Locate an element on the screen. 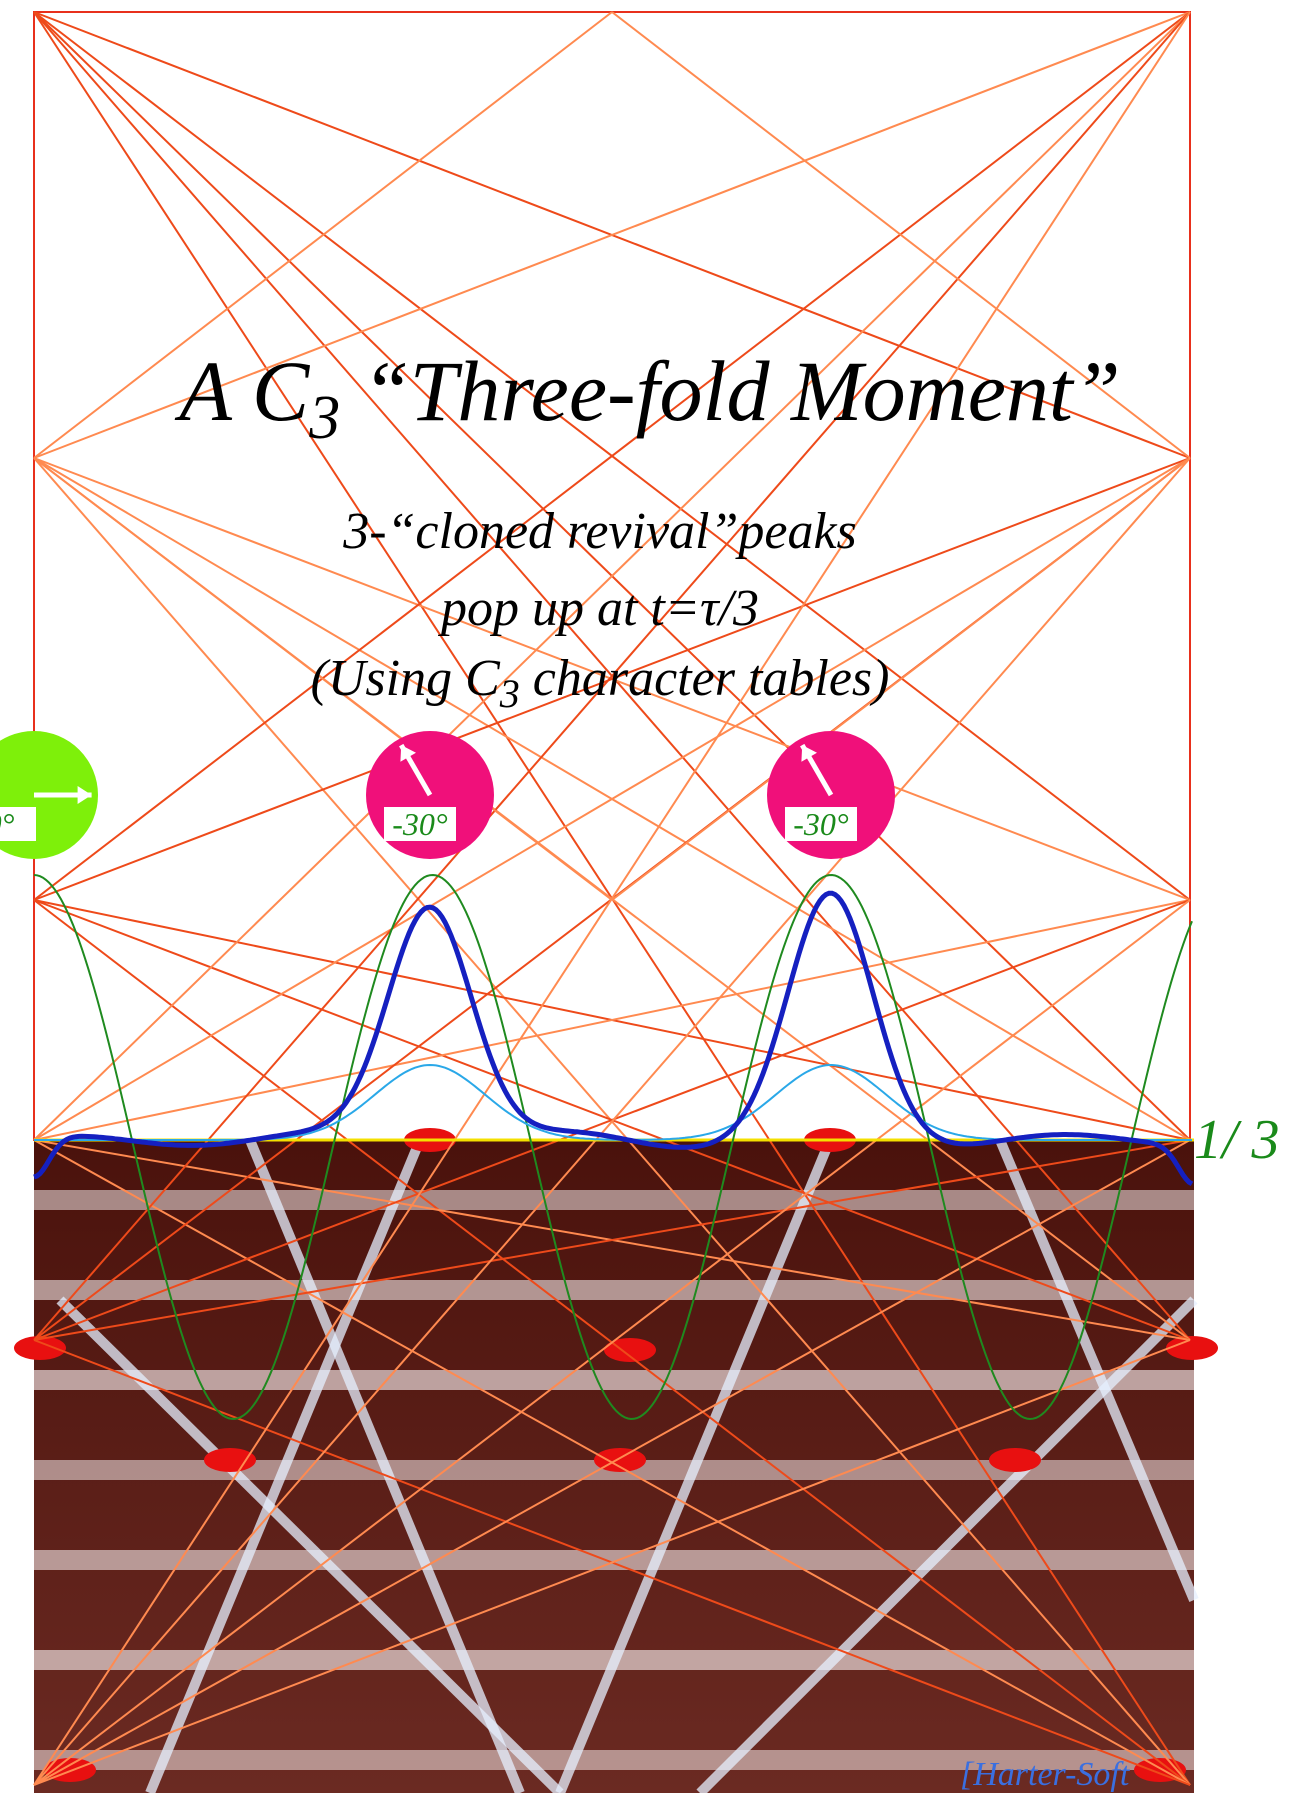  level-label: 1/ 3 is located at coordinates (1237, 1140).